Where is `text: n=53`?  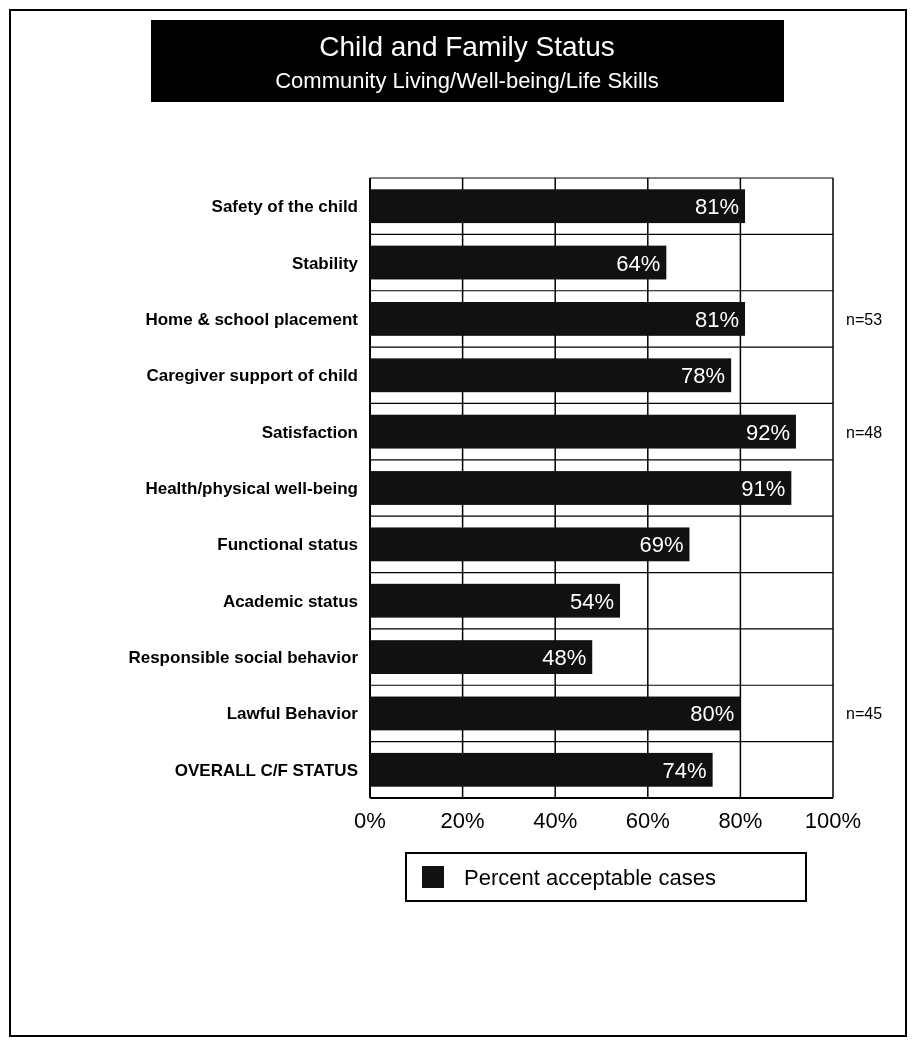
text: n=53 is located at coordinates (864, 319).